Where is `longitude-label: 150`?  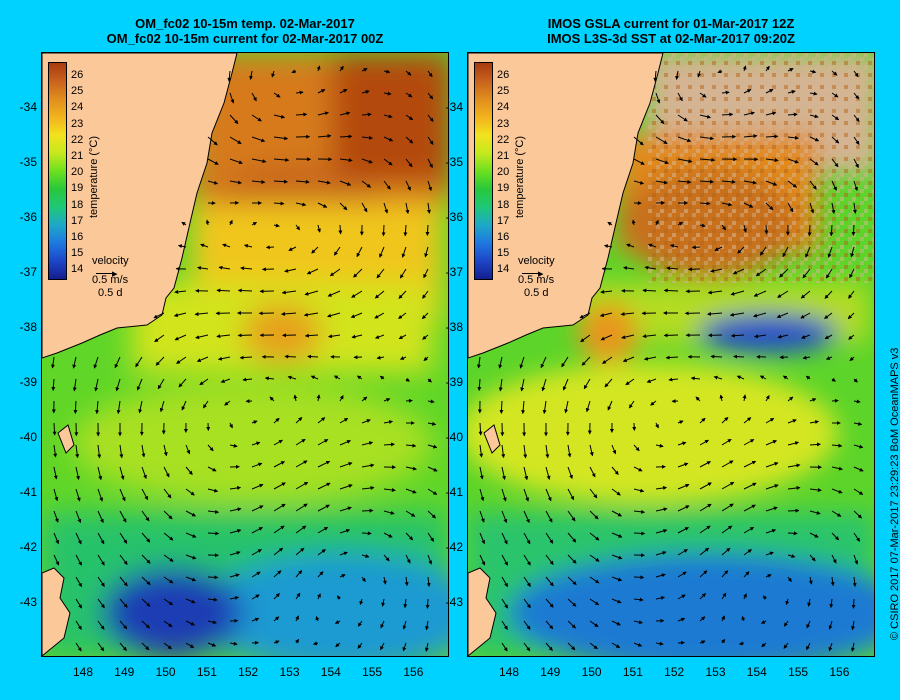 longitude-label: 150 is located at coordinates (165, 672).